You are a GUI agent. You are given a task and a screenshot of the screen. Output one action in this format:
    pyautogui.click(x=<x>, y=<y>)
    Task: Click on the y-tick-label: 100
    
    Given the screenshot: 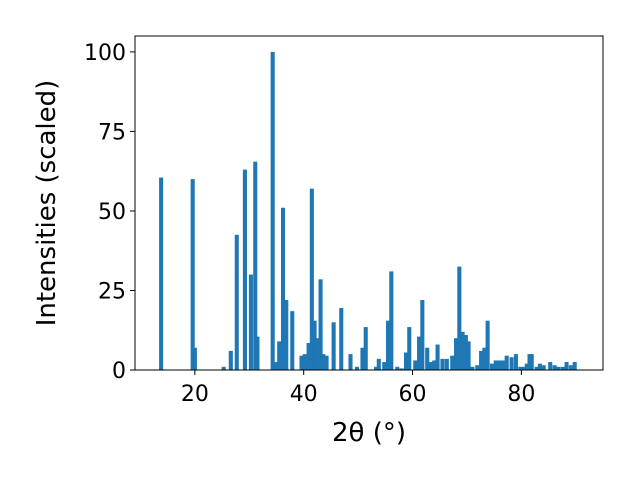 What is the action you would take?
    pyautogui.click(x=105, y=53)
    